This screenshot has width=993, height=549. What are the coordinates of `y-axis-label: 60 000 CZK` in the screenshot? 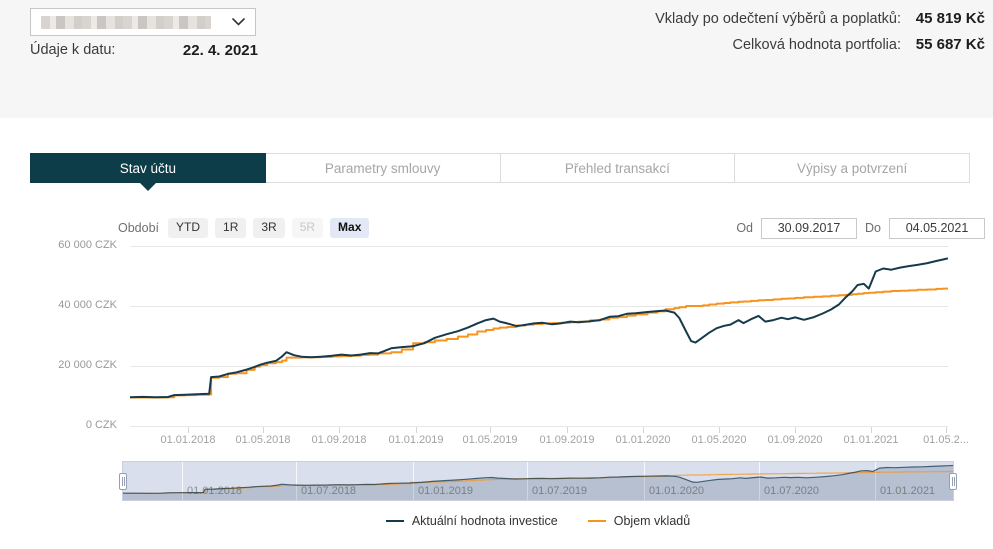 It's located at (87, 245).